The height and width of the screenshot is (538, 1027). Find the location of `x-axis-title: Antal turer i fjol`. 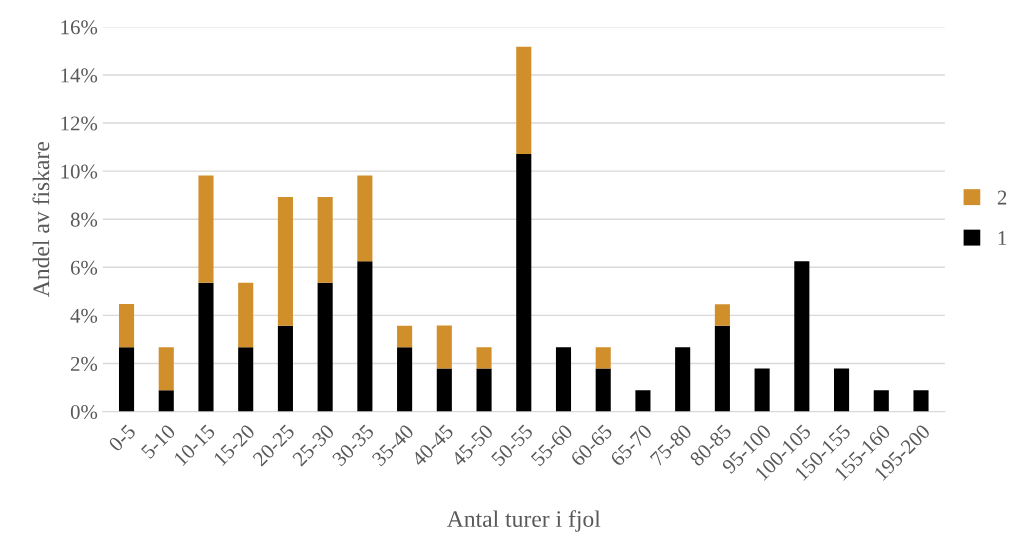

x-axis-title: Antal turer i fjol is located at coordinates (523, 521).